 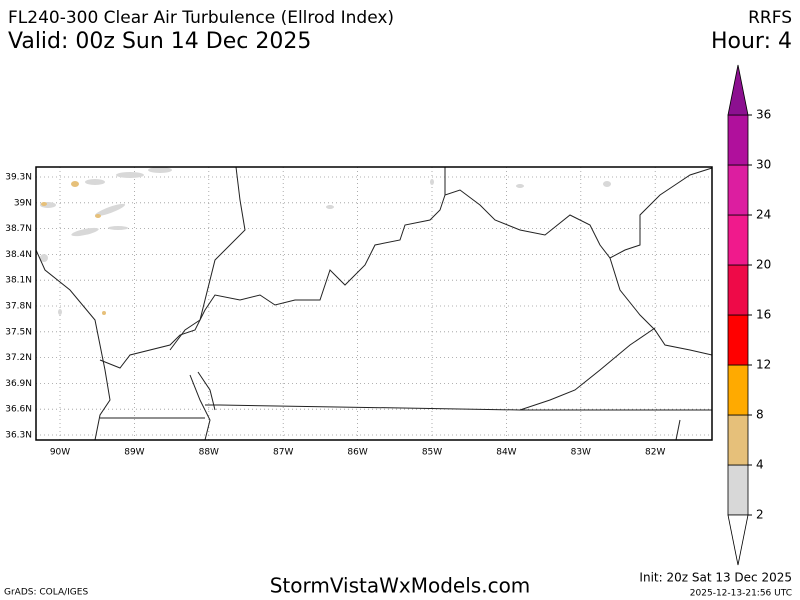 I want to click on lat-label: 38.4N, so click(x=18, y=255).